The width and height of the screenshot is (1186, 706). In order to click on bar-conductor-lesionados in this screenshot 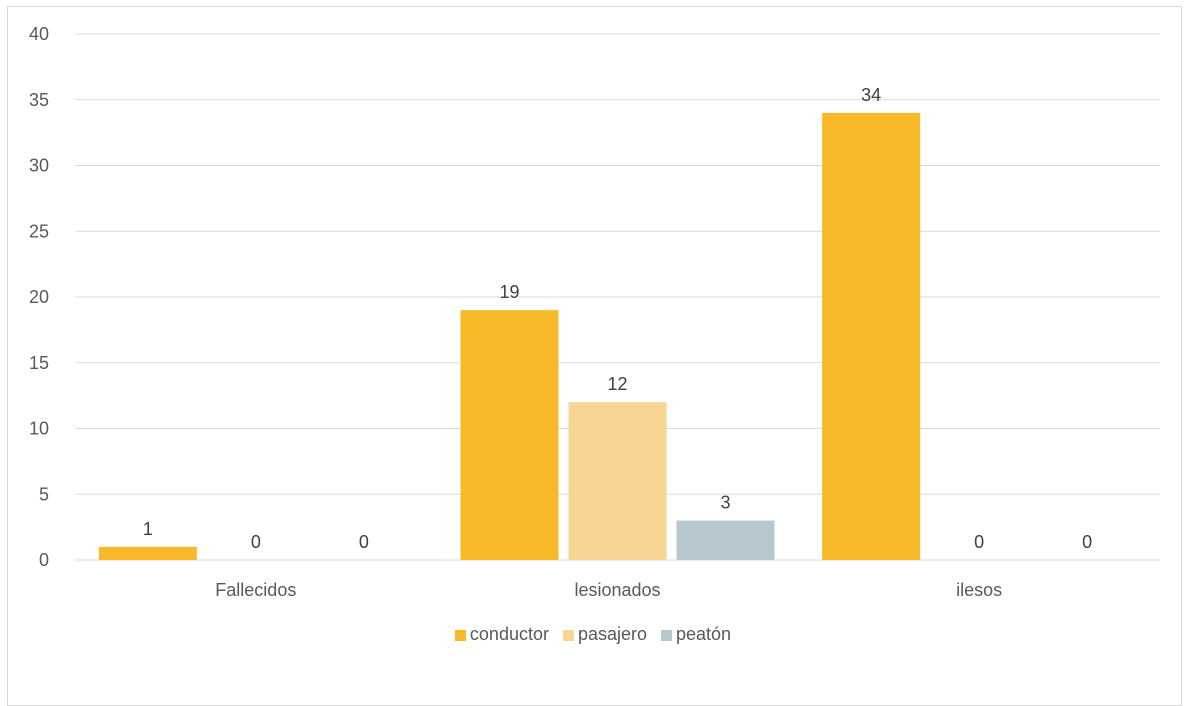, I will do `click(509, 435)`.